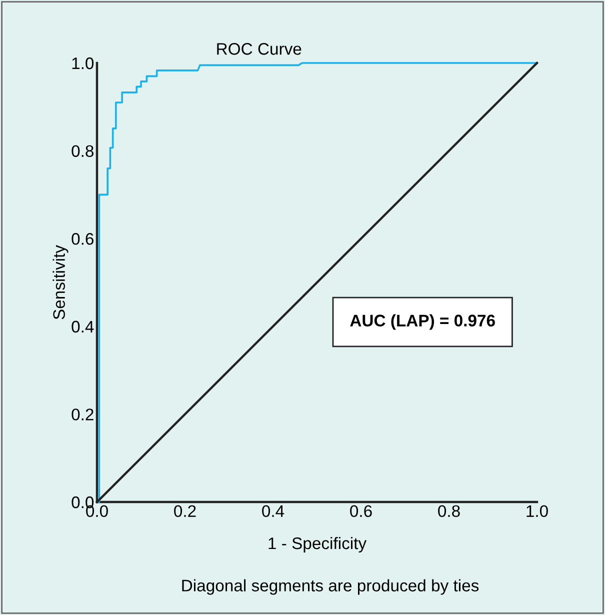  I want to click on y-axis-title: Sensitivity, so click(60, 282).